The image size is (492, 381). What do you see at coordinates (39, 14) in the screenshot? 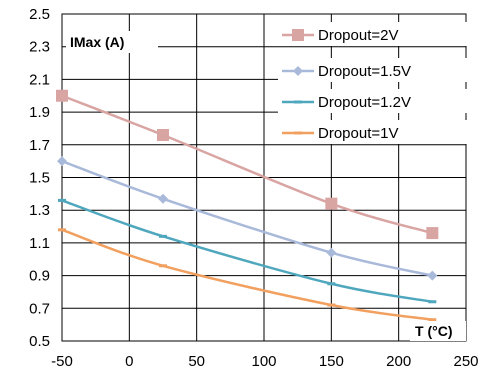
I see `y-tick-label: 2.5` at bounding box center [39, 14].